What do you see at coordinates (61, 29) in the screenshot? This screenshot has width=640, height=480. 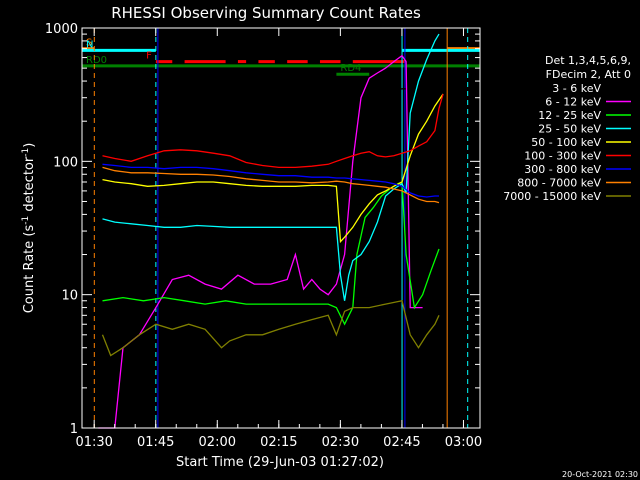 I see `y-tick-label-3: 1000` at bounding box center [61, 29].